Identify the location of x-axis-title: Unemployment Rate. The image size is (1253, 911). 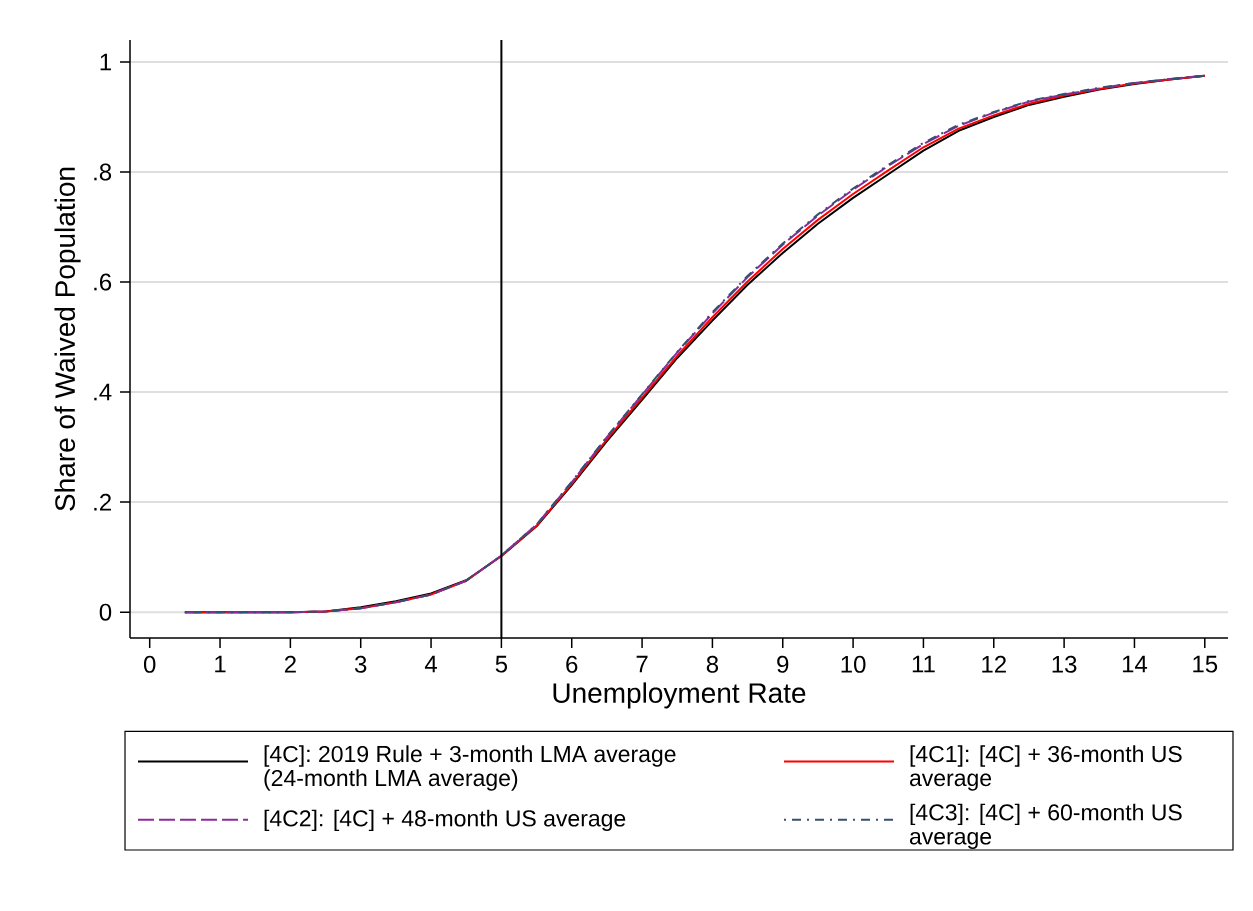
(679, 695).